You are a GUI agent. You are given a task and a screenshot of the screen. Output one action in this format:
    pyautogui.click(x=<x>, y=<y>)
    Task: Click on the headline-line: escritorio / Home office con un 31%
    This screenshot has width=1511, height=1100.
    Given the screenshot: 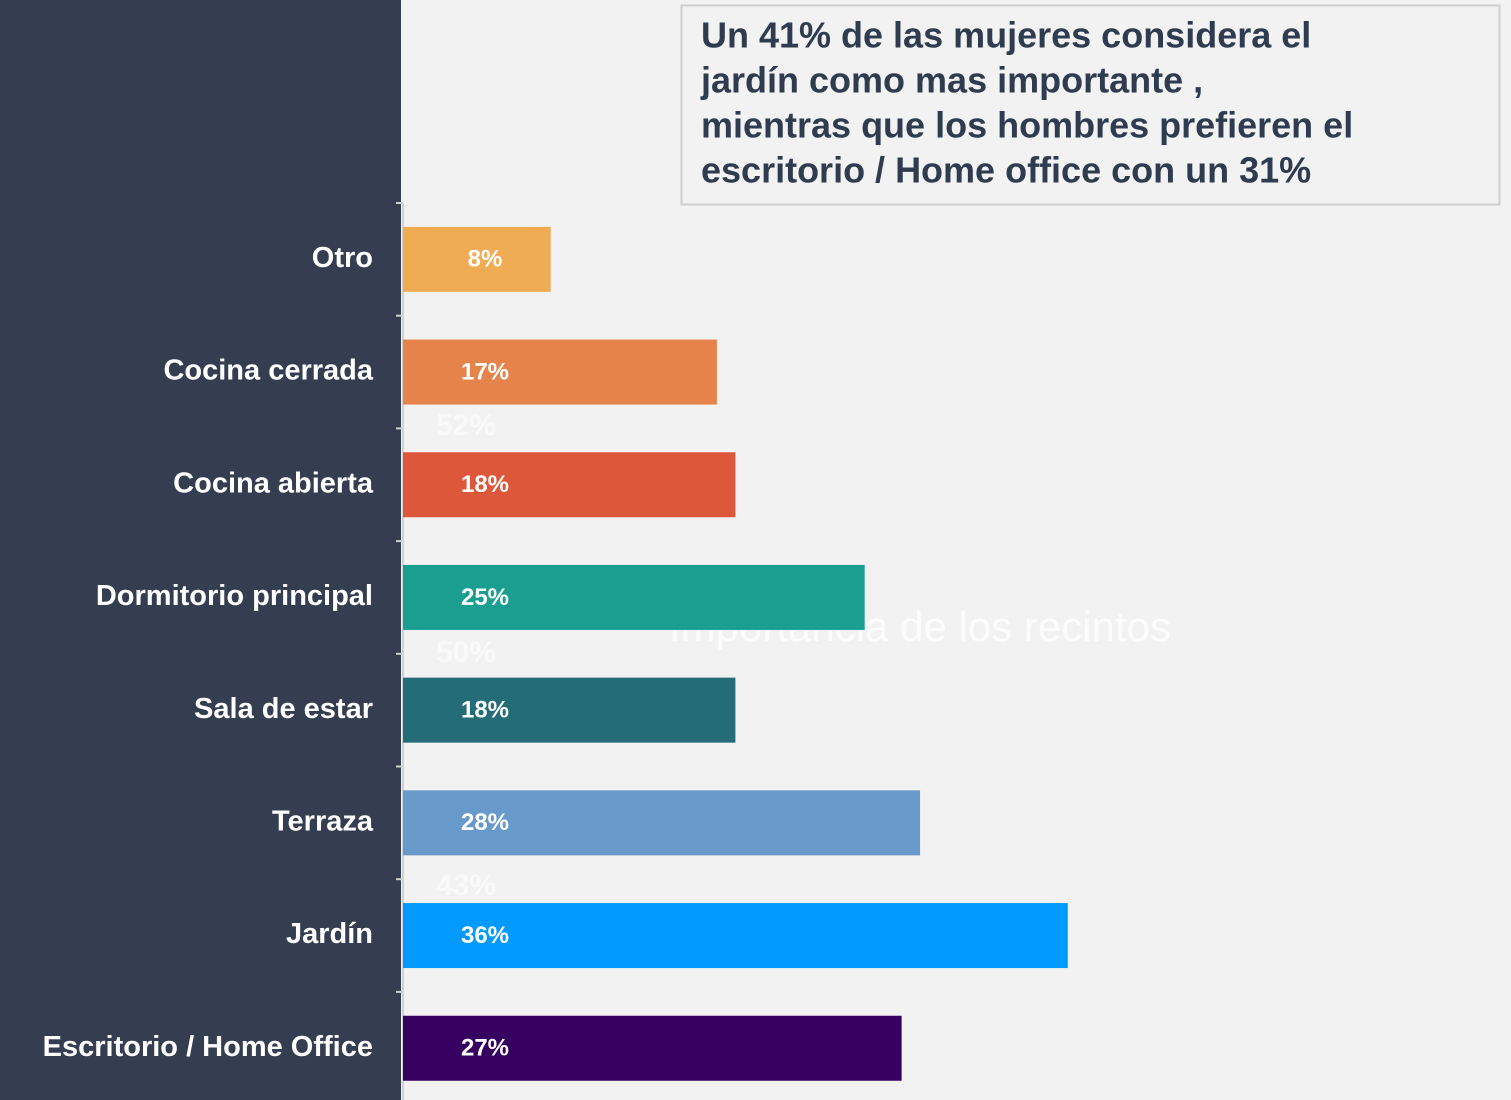 What is the action you would take?
    pyautogui.click(x=1006, y=170)
    